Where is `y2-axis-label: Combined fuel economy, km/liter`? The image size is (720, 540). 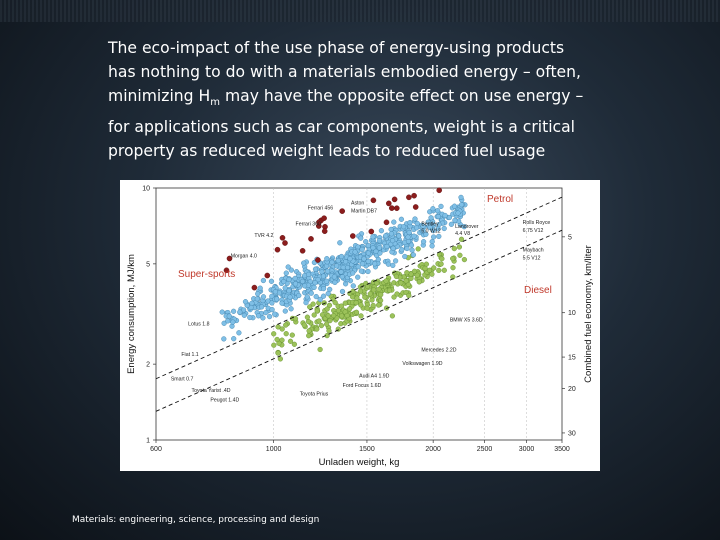
y2-axis-label: Combined fuel economy, km/liter is located at coordinates (588, 314).